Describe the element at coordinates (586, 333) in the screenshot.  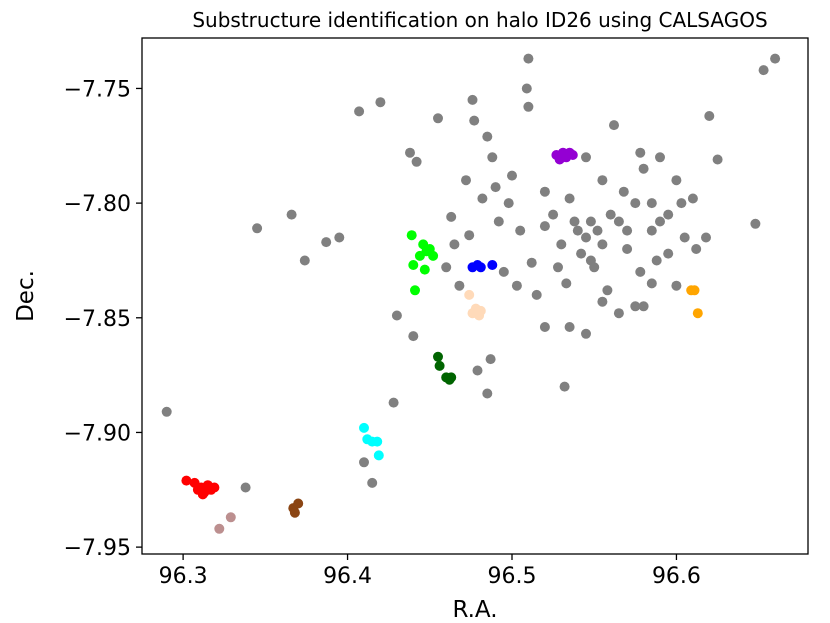
I see `data-point-s0-p66` at that location.